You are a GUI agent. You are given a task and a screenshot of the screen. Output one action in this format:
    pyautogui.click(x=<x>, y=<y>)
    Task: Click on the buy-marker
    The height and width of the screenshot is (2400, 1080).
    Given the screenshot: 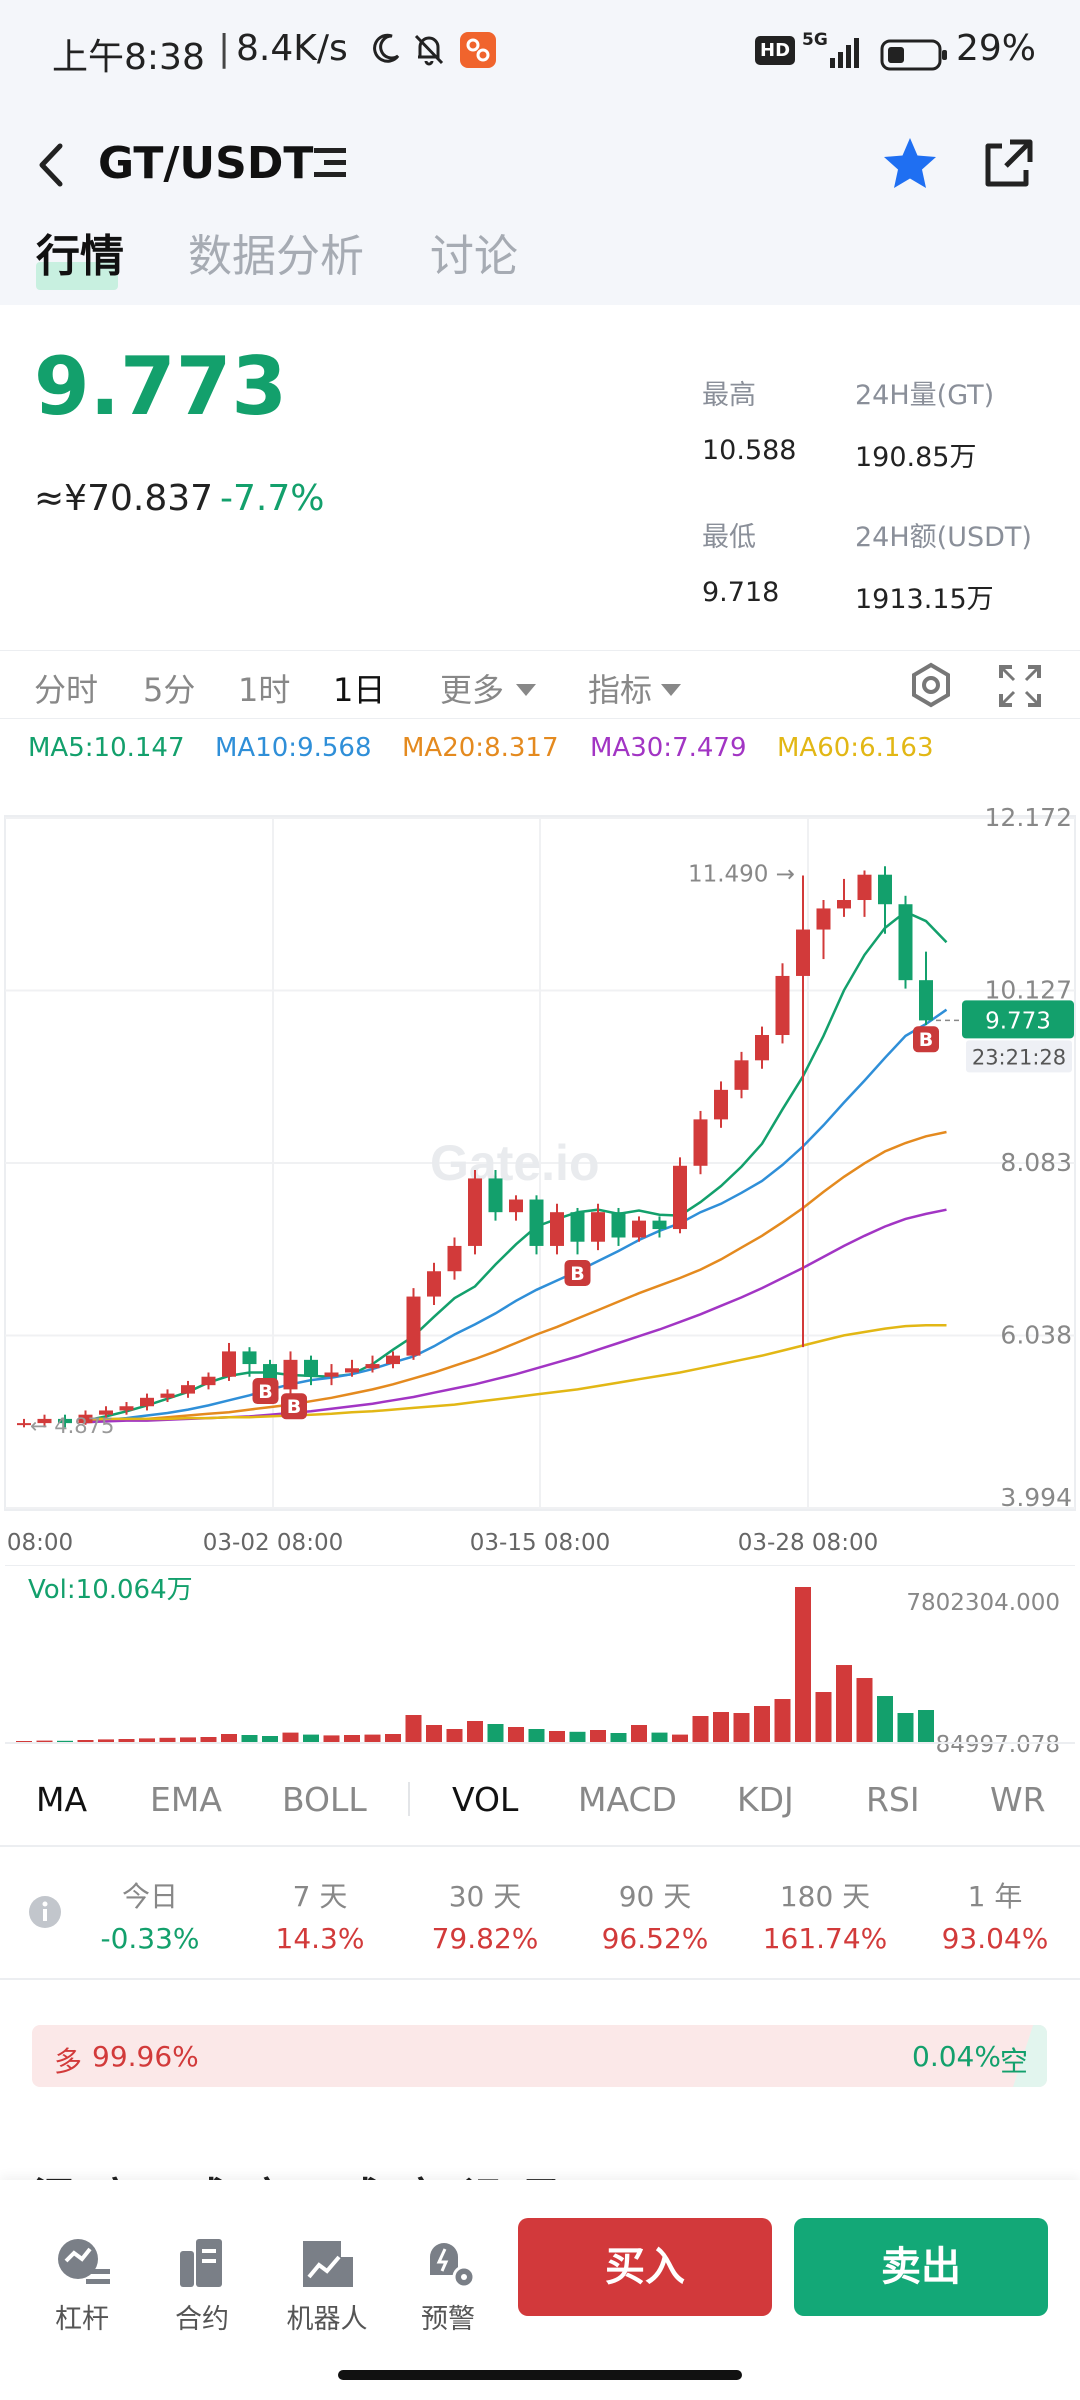 What is the action you would take?
    pyautogui.click(x=926, y=1039)
    